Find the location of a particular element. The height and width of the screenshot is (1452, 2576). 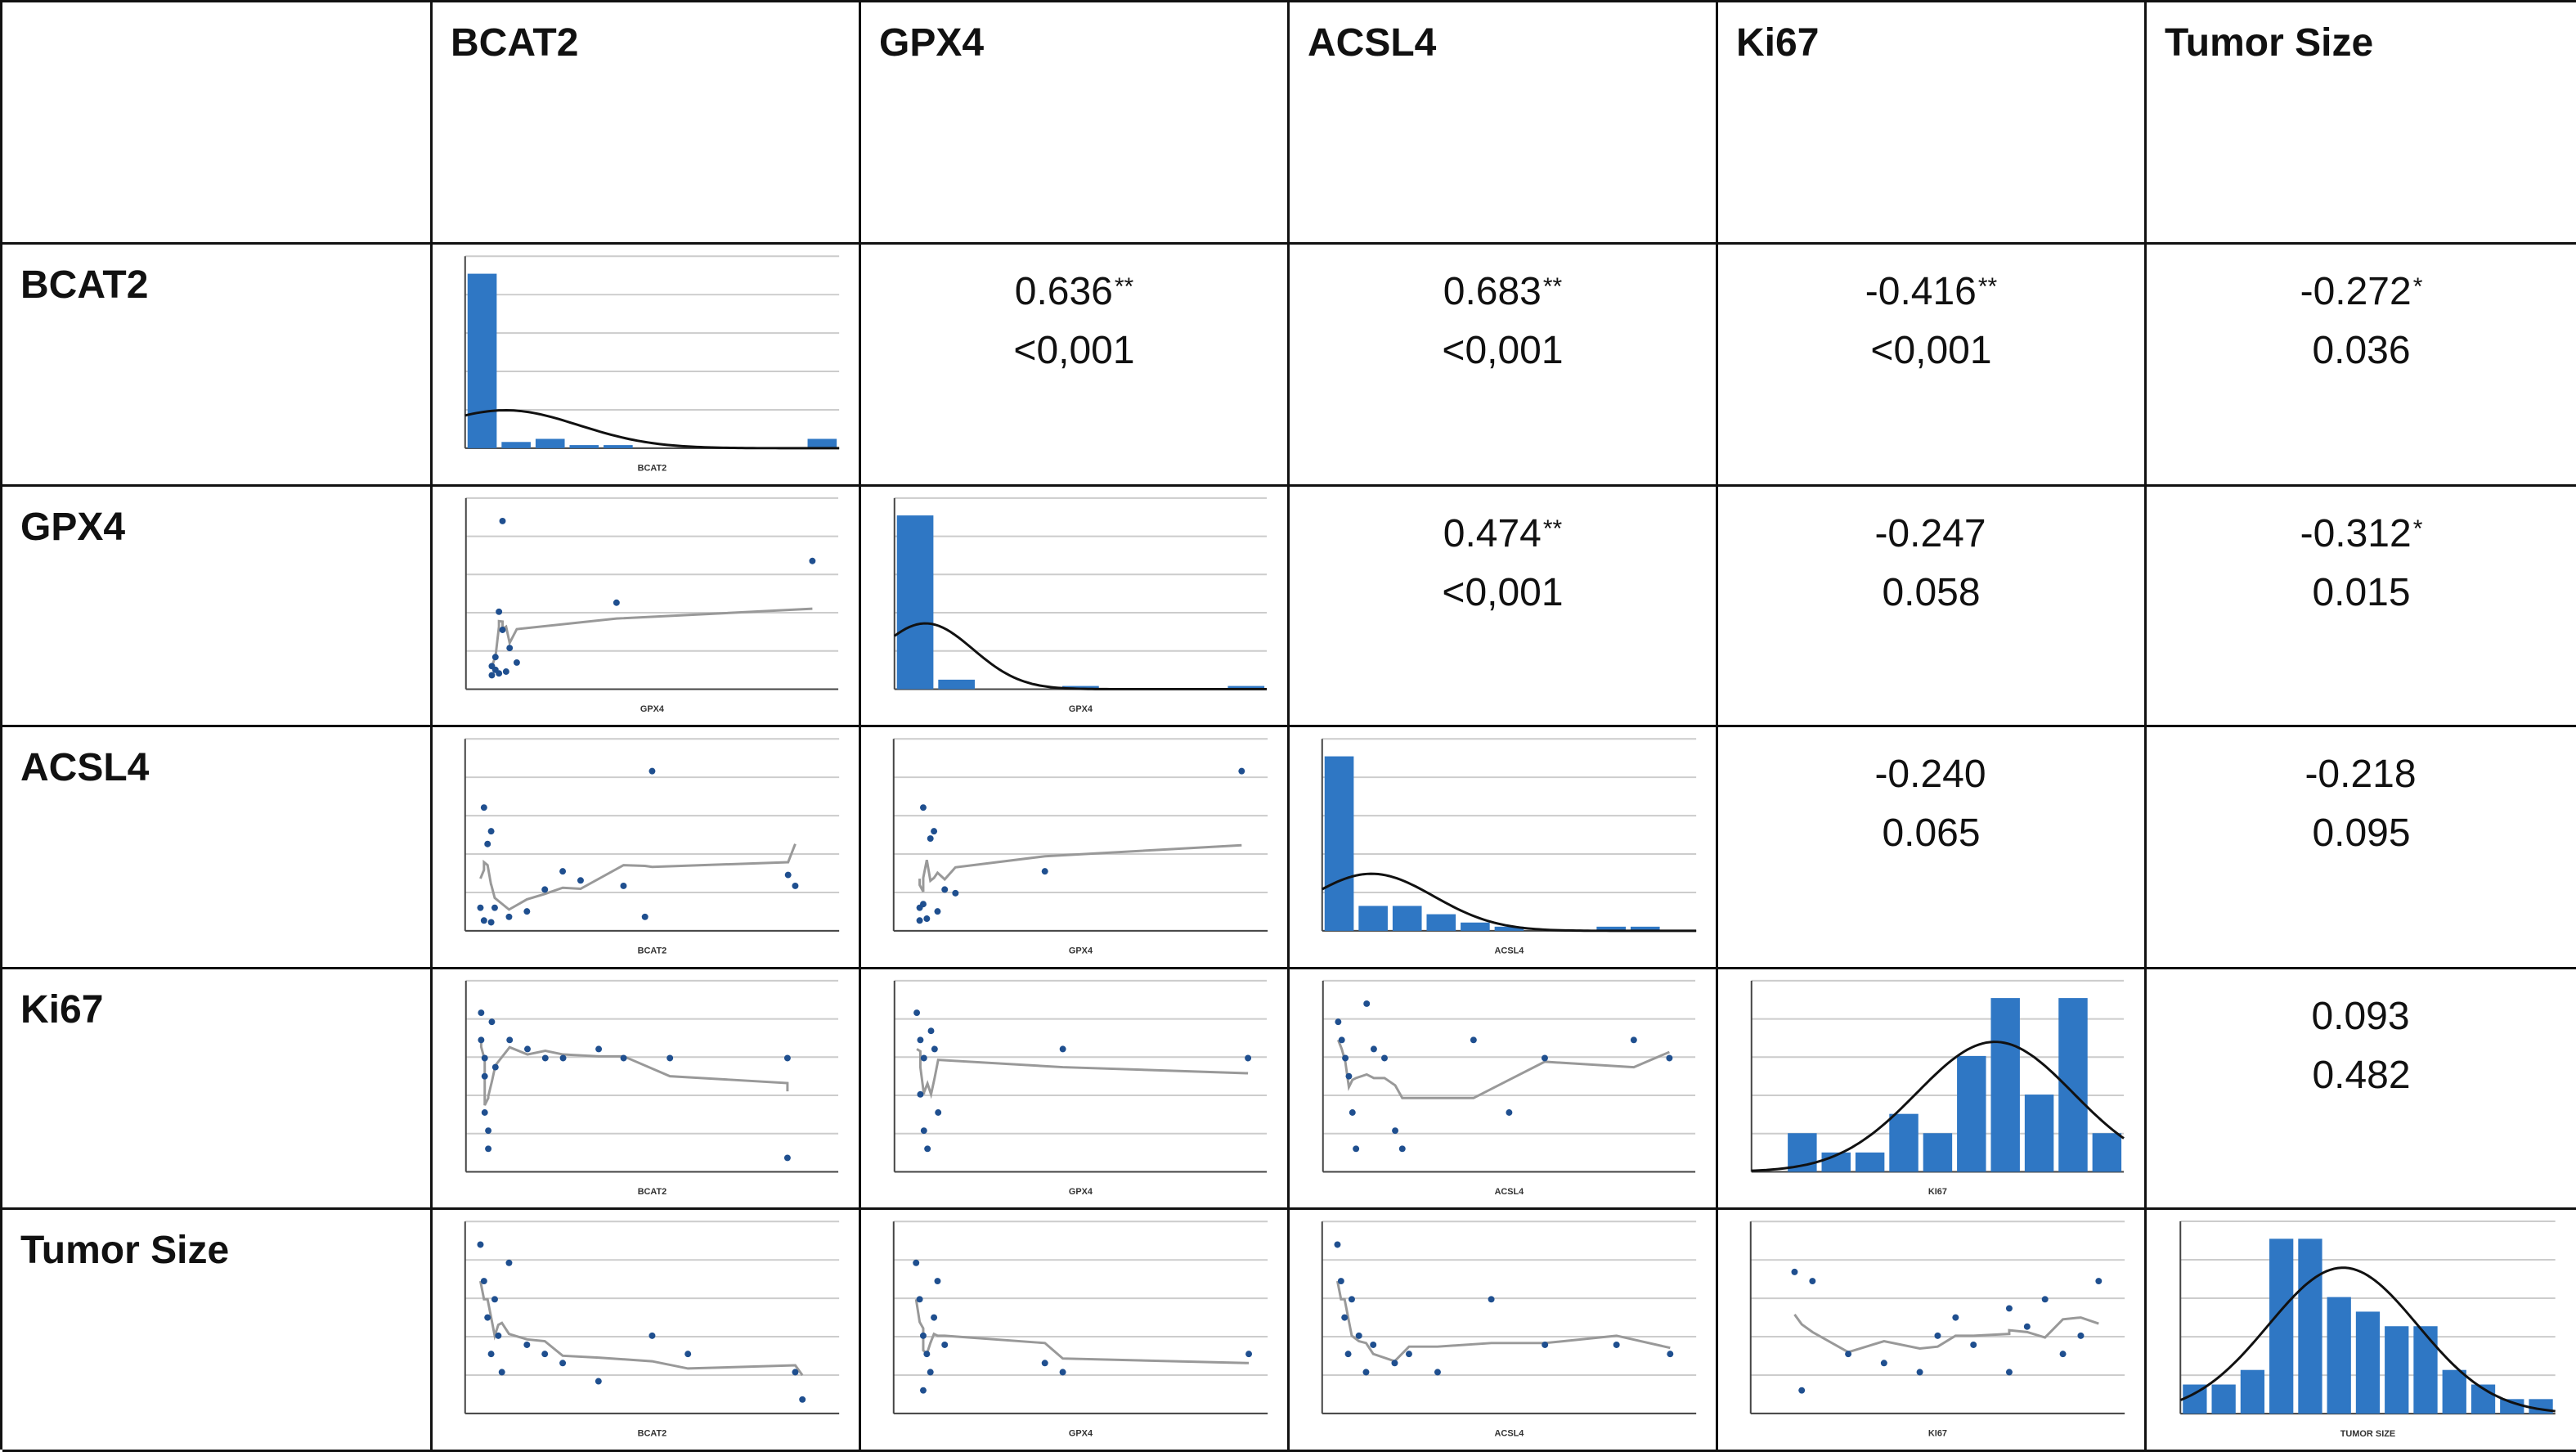

r-value: -0.272 is located at coordinates (2356, 291).